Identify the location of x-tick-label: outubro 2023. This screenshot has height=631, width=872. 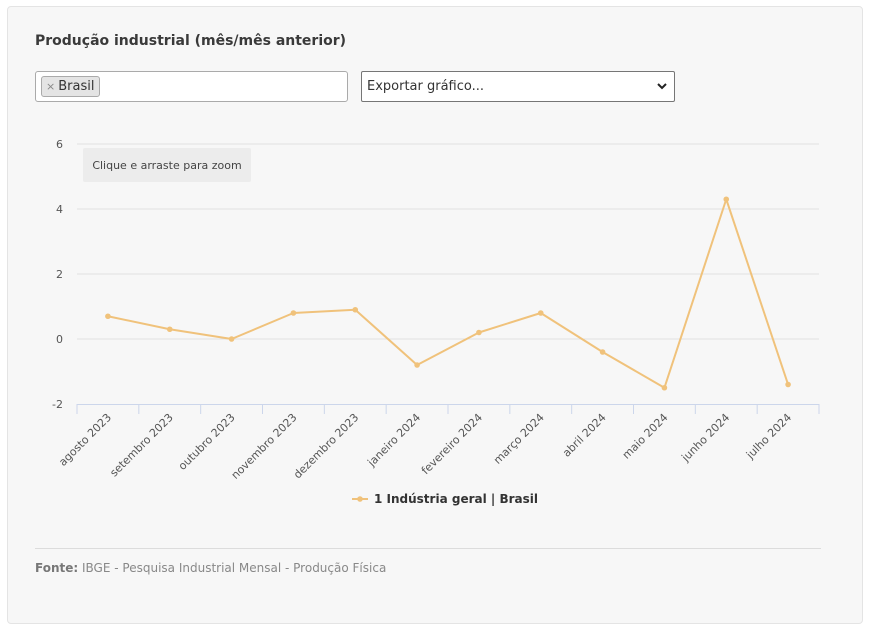
(207, 442).